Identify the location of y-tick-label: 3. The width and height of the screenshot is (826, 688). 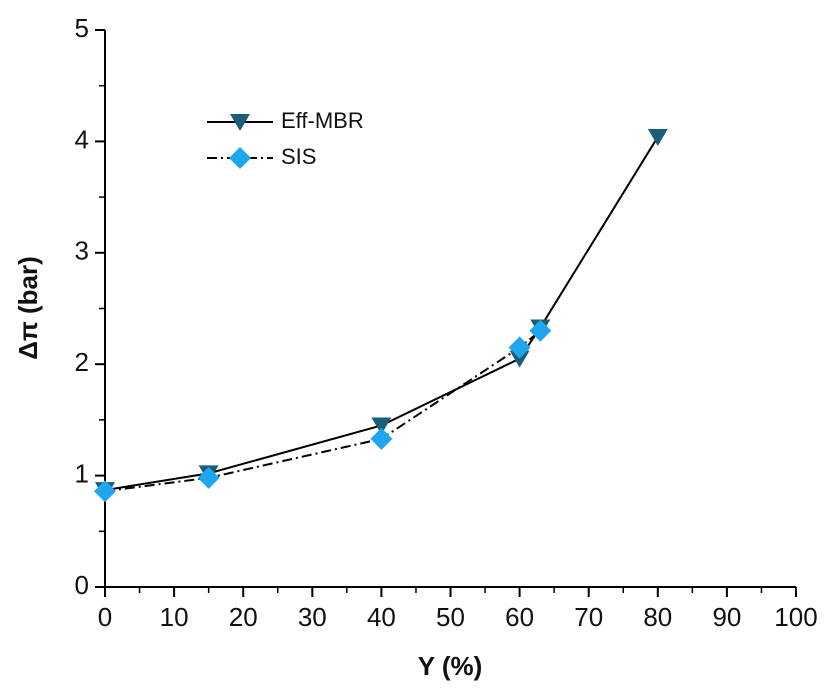
(82, 251).